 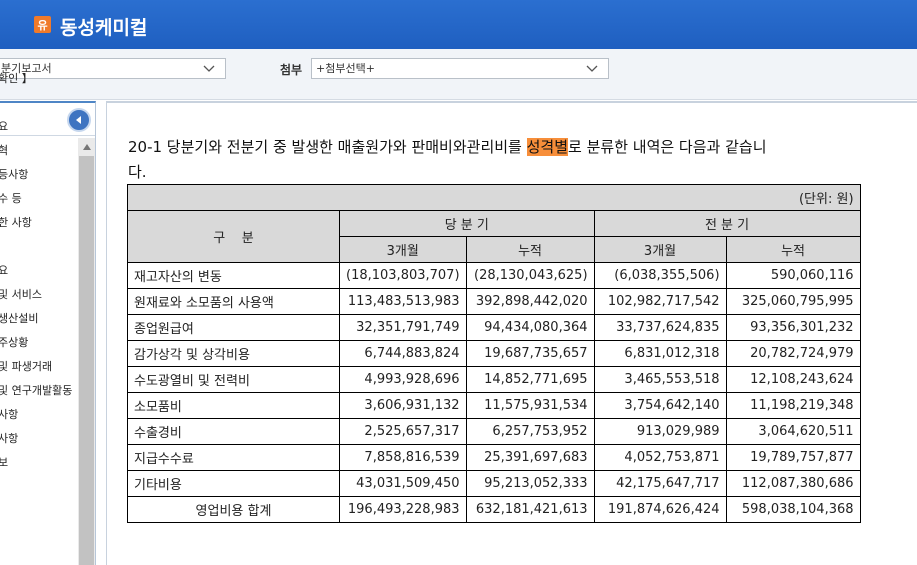 I want to click on sidebar-item: 등사항, so click(x=14, y=174).